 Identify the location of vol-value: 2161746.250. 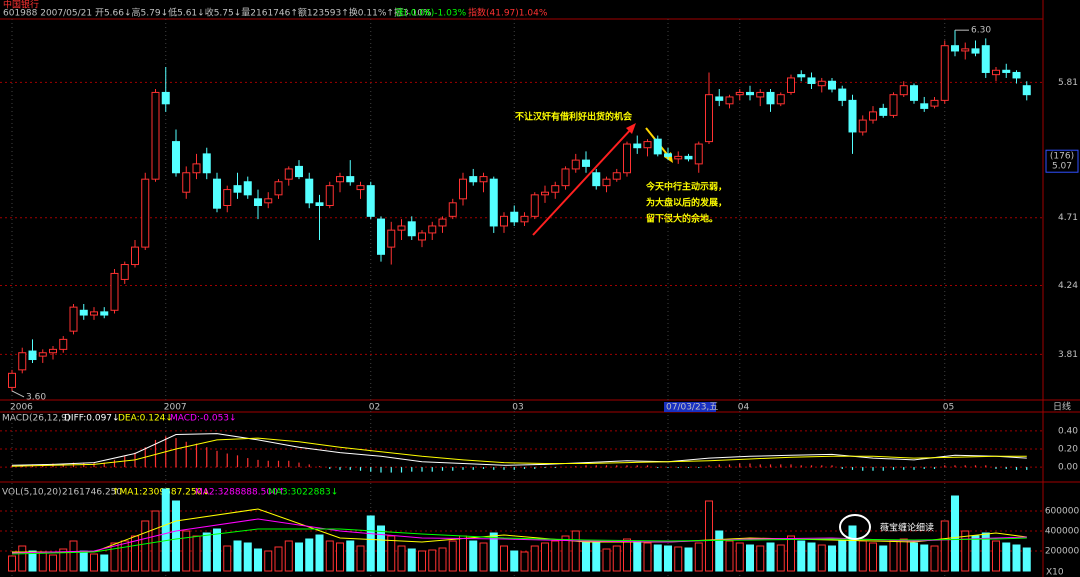
(92, 493).